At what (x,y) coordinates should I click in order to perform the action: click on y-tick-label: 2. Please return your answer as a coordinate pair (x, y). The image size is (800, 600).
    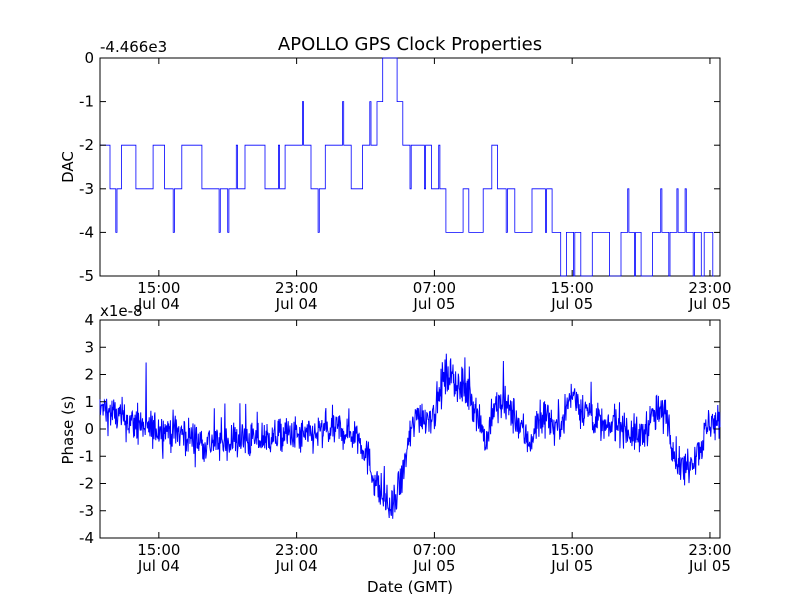
    Looking at the image, I should click on (89, 375).